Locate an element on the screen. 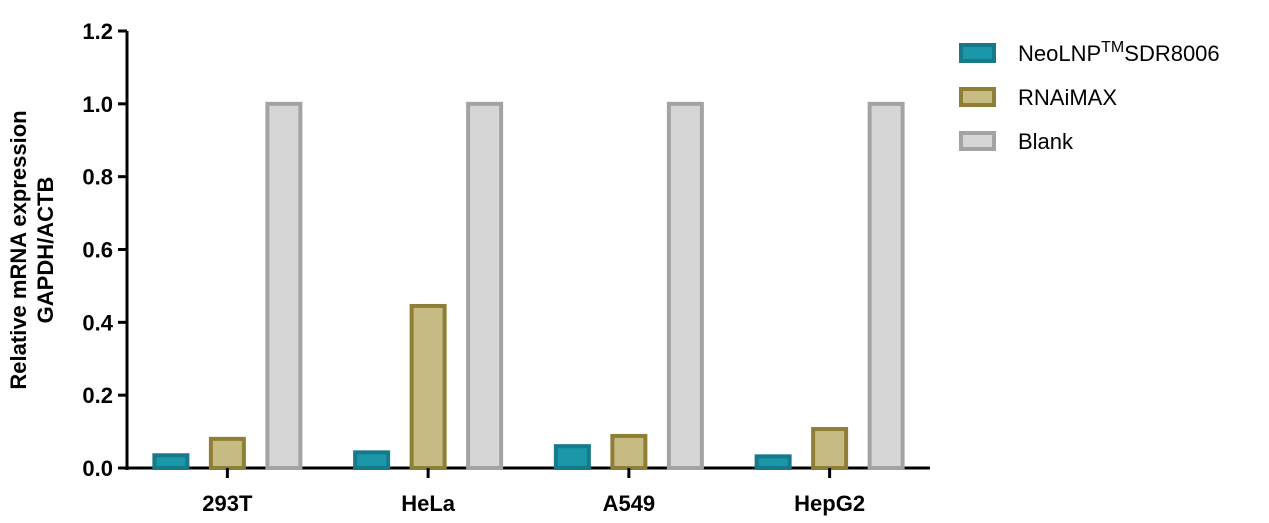 The width and height of the screenshot is (1269, 523). y-tick-labels: 0.0 0.2 0.4 0.6 0.8 1.0 1.2 is located at coordinates (104, 250).